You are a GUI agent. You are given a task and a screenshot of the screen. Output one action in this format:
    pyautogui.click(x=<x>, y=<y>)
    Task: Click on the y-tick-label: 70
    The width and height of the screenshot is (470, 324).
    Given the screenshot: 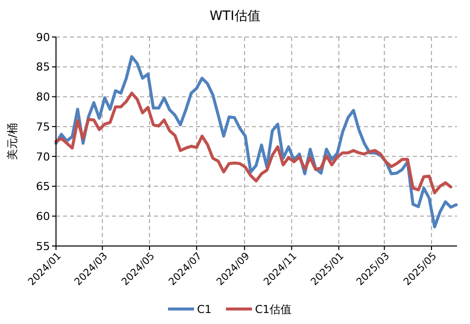 What is the action you would take?
    pyautogui.click(x=43, y=157)
    